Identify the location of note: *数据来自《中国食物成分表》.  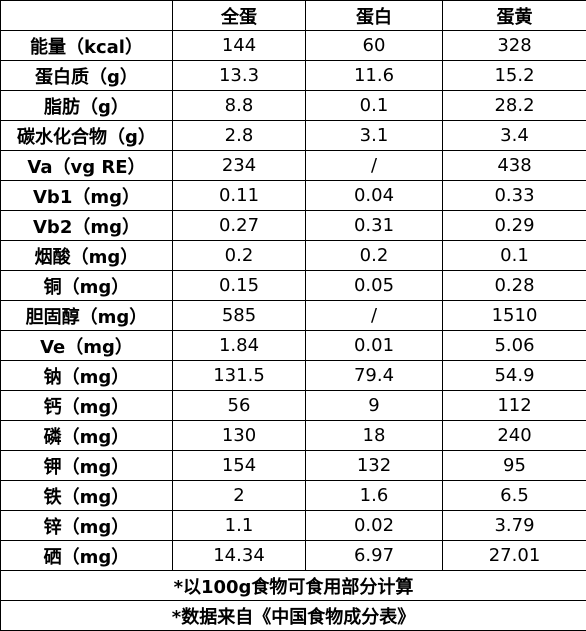
(293, 615).